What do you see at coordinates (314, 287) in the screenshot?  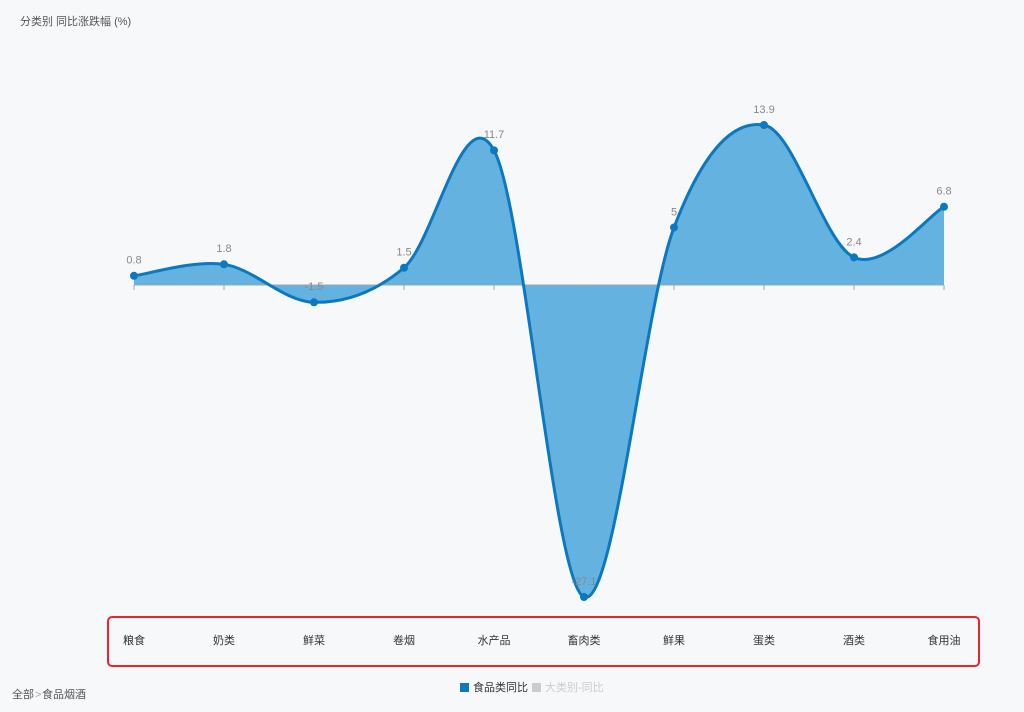 I see `data-label: -1.5` at bounding box center [314, 287].